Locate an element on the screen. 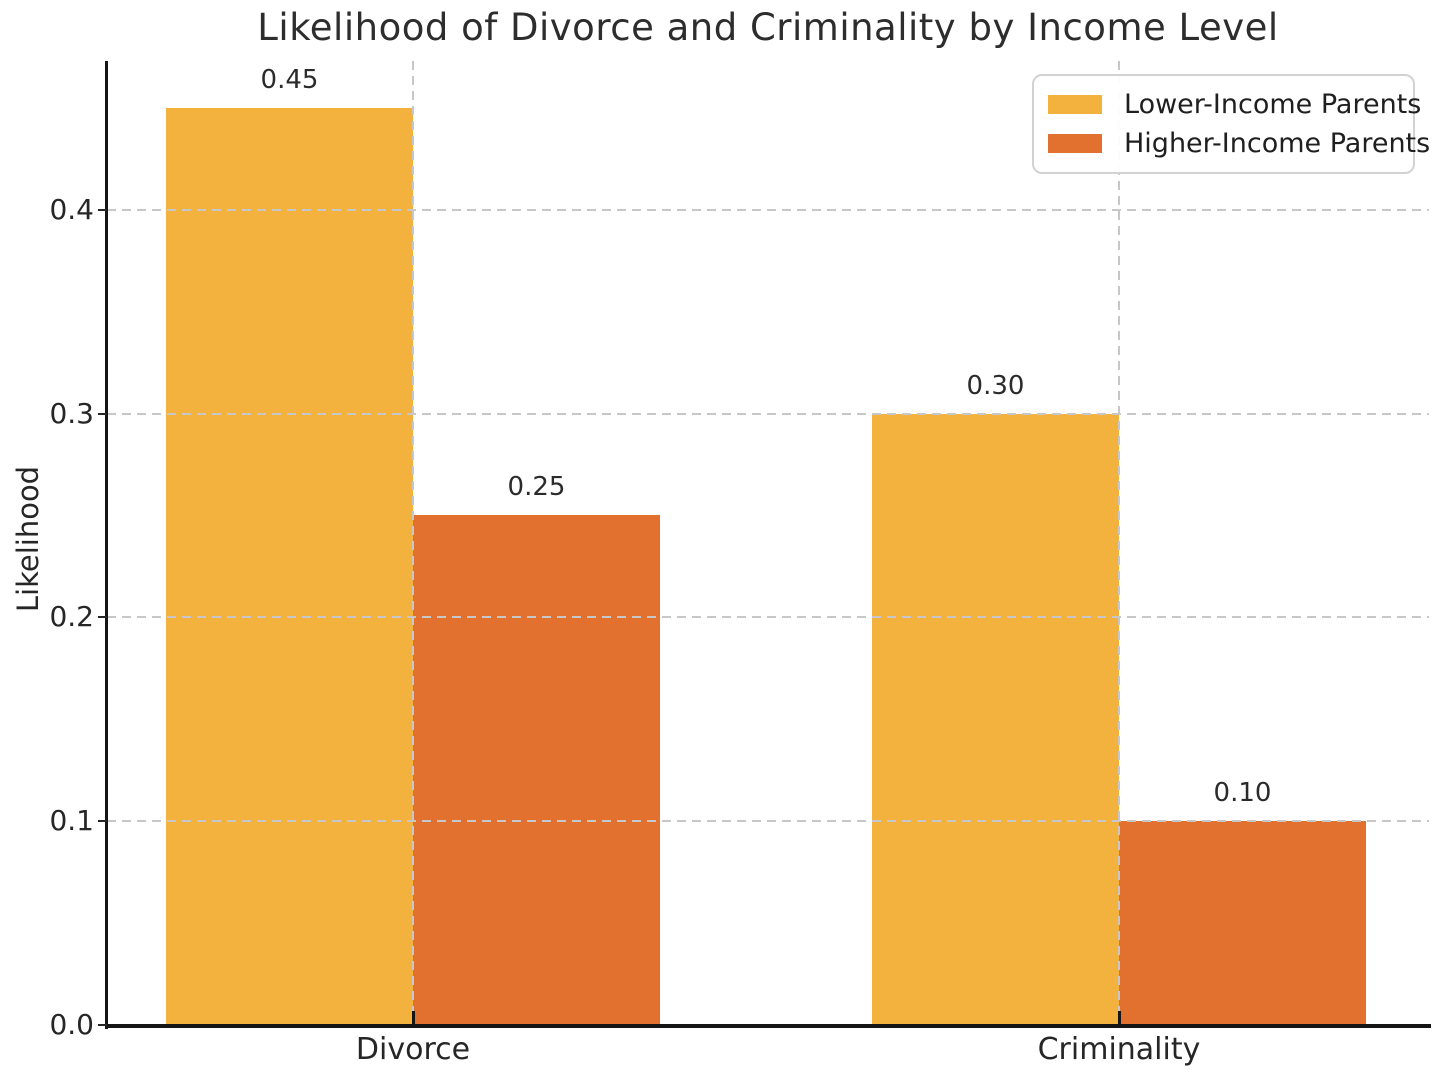  bar-value-label: 0.45 is located at coordinates (289, 79).